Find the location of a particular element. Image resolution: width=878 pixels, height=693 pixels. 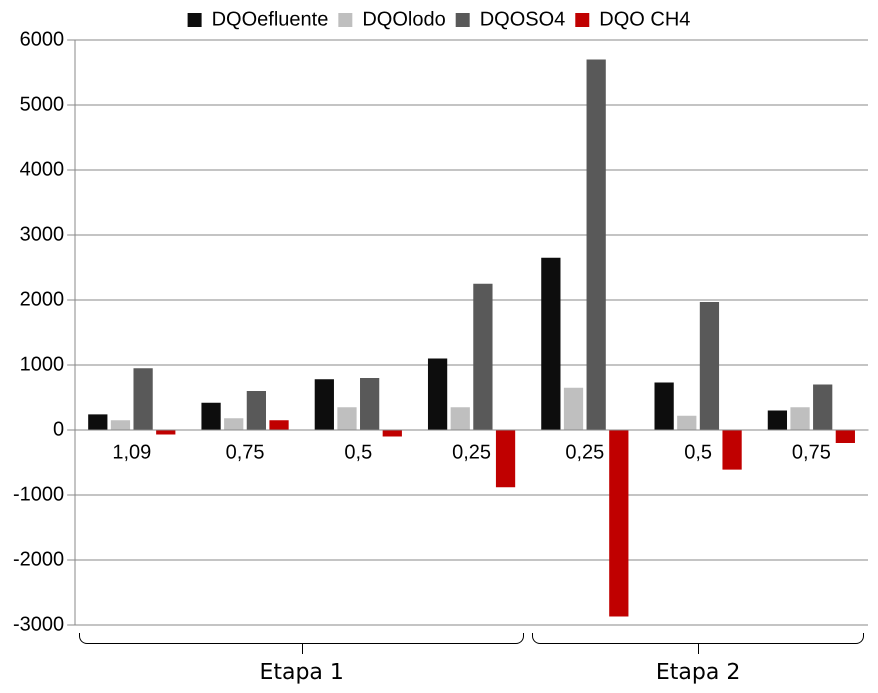

y-tick-label: -1000 is located at coordinates (38, 495).